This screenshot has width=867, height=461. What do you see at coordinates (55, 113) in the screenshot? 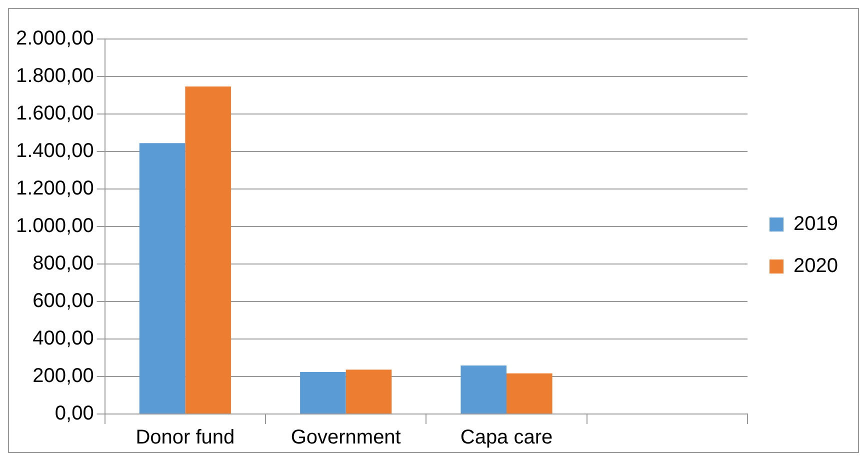
I see `y-tick-label: 1.600,00` at bounding box center [55, 113].